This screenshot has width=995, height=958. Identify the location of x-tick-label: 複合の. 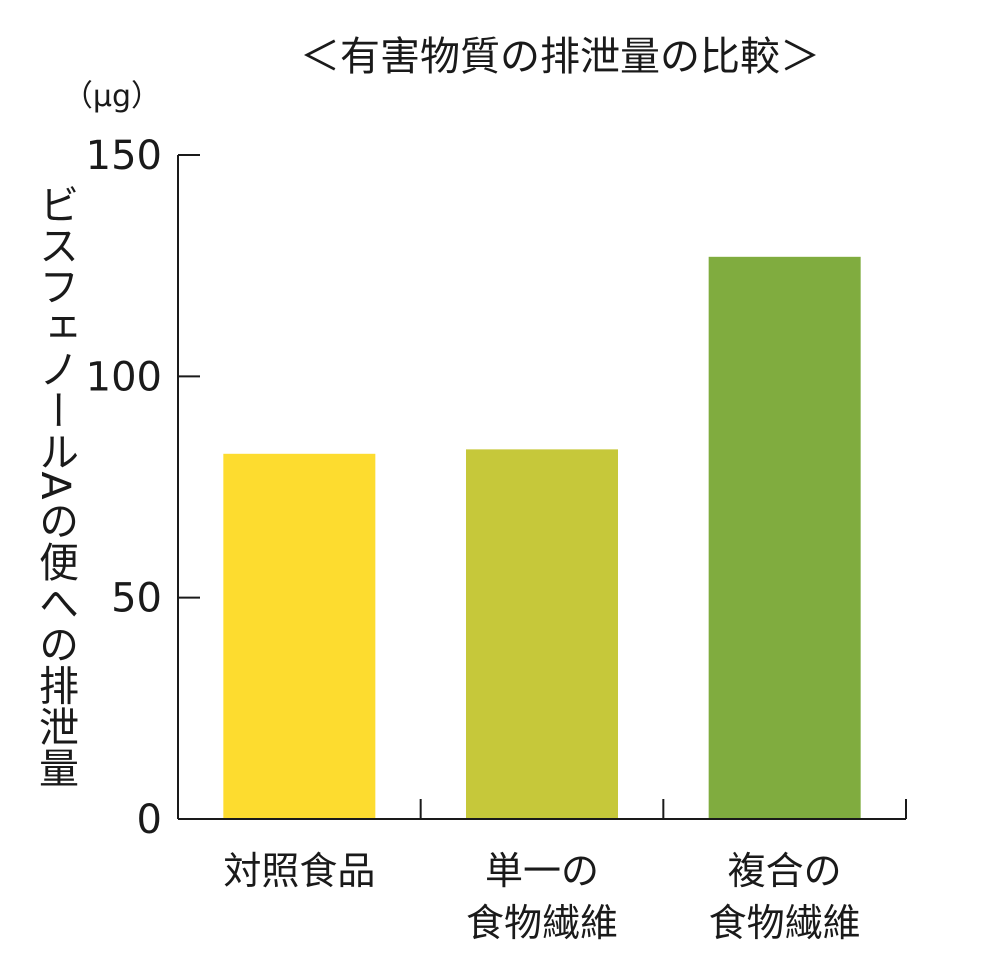
(785, 871).